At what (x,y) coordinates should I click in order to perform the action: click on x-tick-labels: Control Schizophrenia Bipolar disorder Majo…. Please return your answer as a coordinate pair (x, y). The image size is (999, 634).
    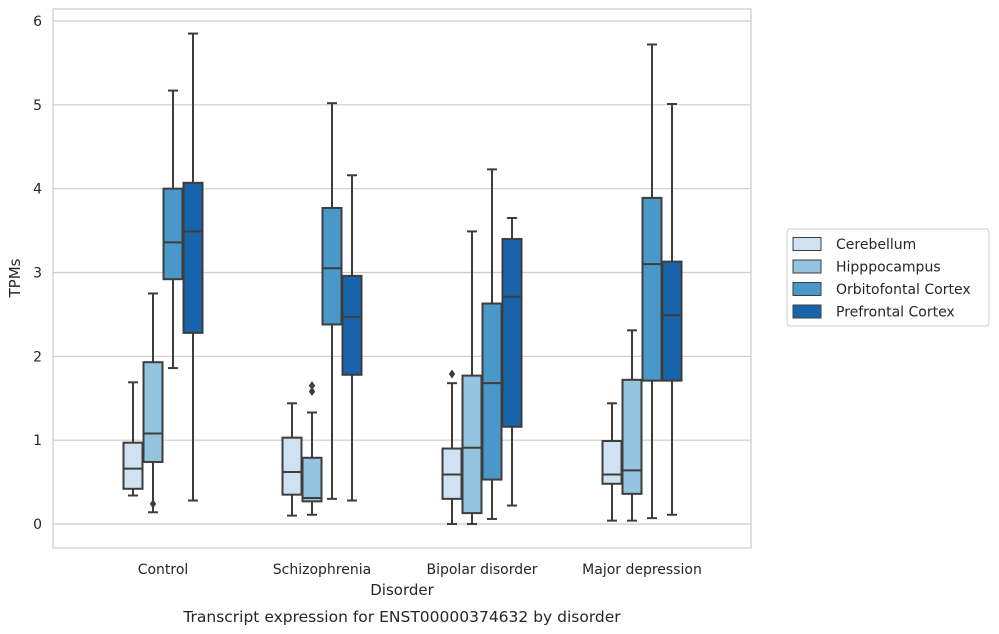
    Looking at the image, I should click on (420, 570).